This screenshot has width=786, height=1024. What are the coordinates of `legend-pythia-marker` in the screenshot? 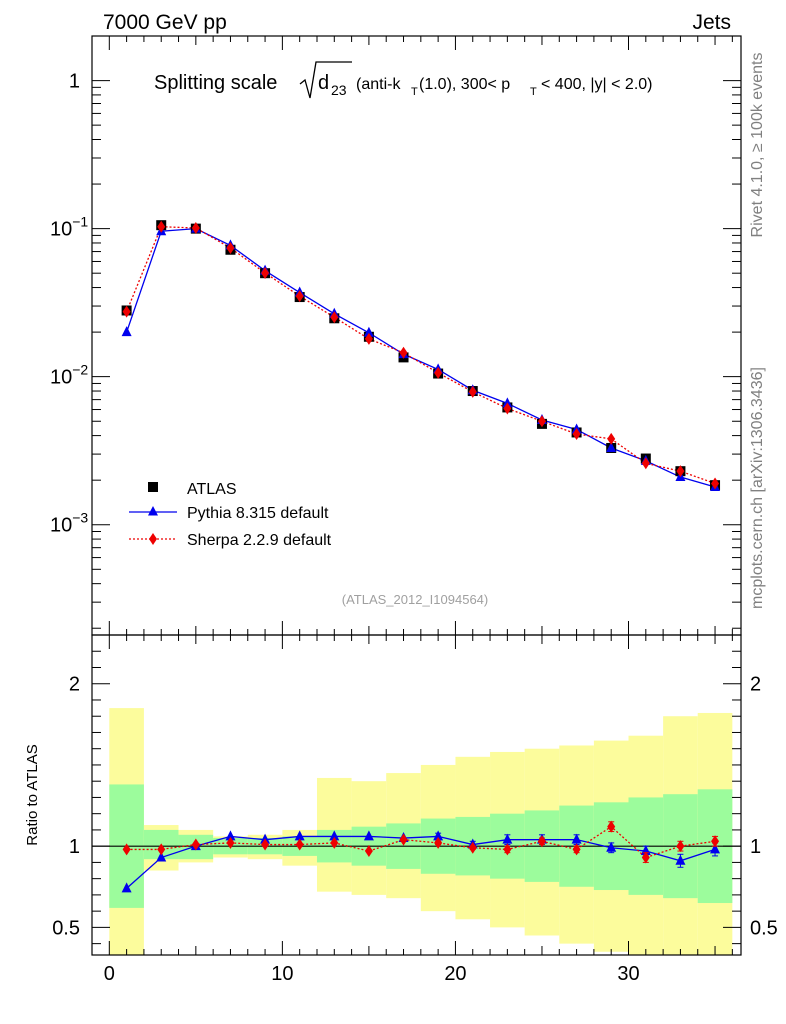 It's located at (153, 511).